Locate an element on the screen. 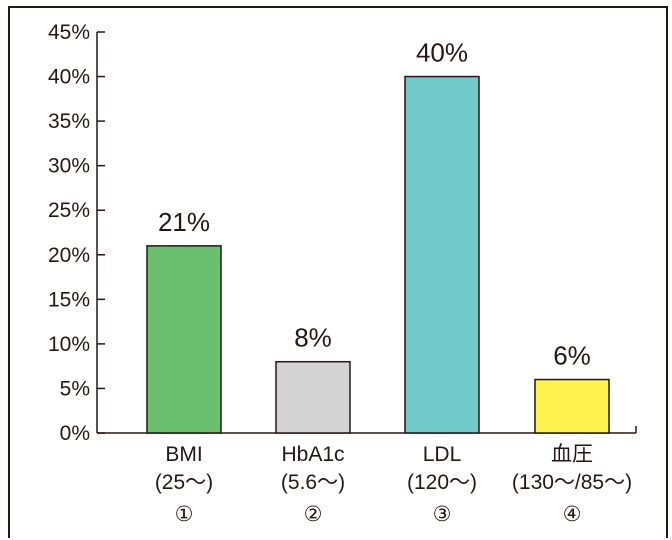  y-tick-label: 10% is located at coordinates (69, 344).